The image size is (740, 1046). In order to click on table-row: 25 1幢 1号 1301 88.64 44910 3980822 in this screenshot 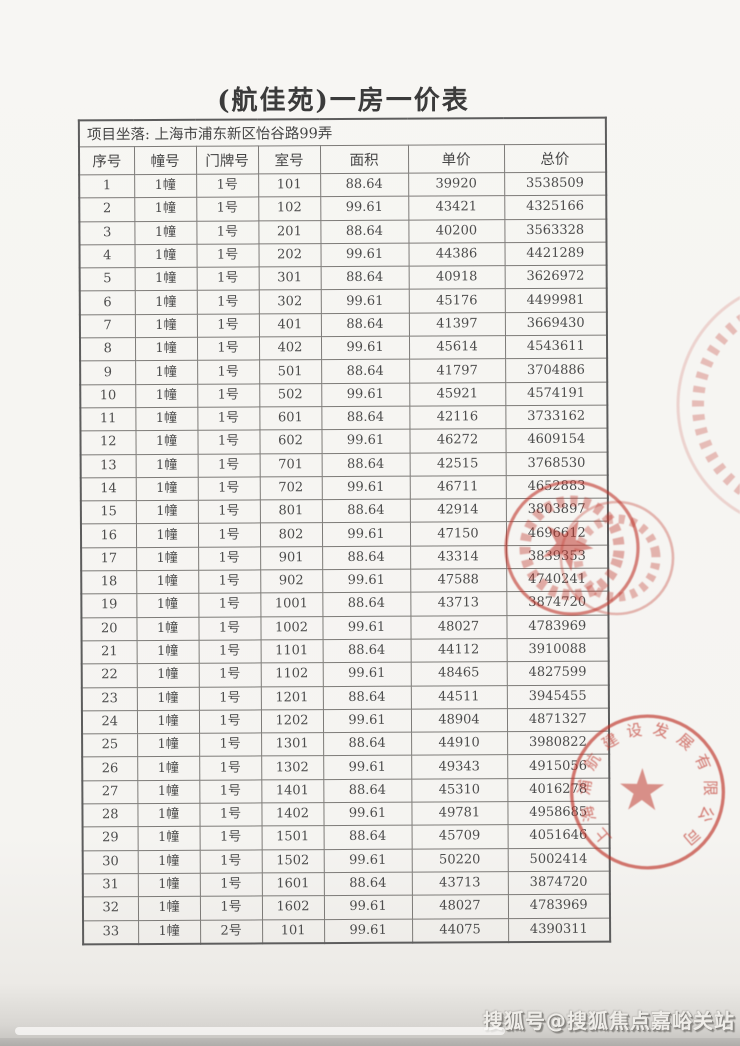, I will do `click(346, 744)`.